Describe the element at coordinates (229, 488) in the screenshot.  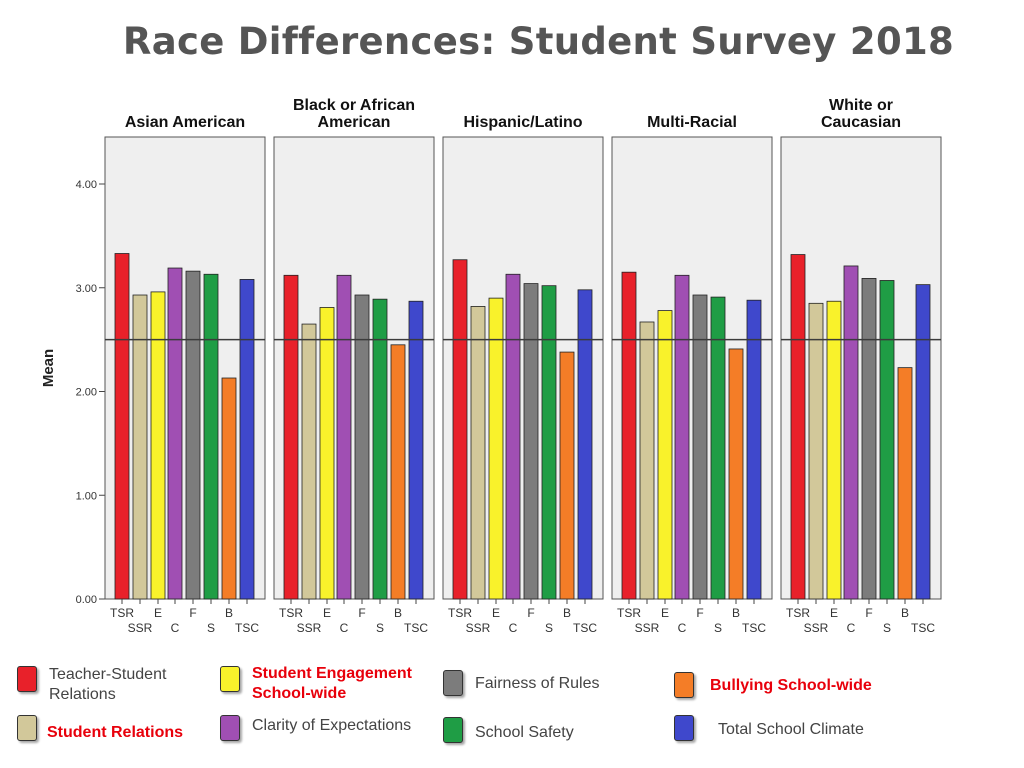
I see `bar-asian-american-b` at that location.